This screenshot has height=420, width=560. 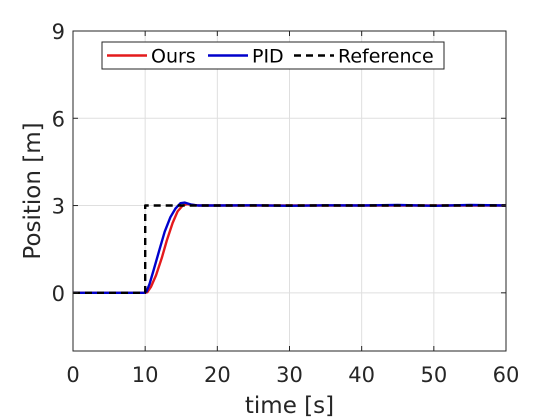 What do you see at coordinates (361, 375) in the screenshot?
I see `x-tick-label: 40` at bounding box center [361, 375].